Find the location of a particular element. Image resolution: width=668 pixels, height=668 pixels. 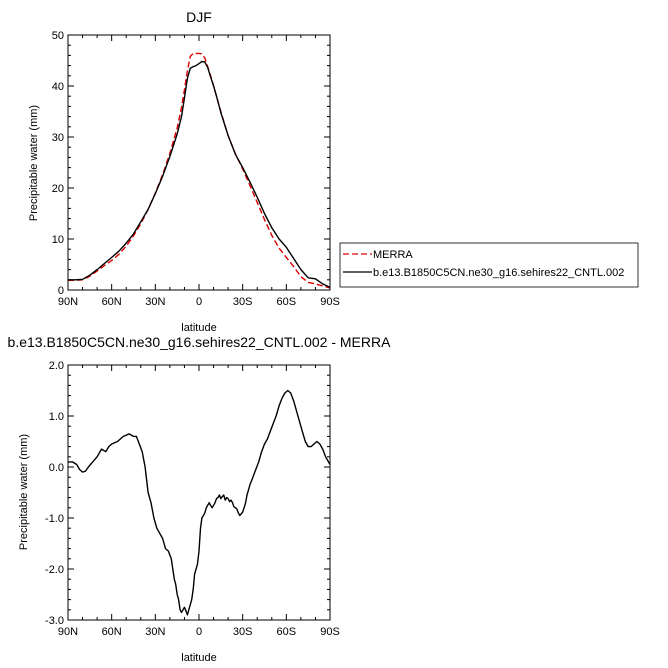

y-tick-label: 0.0 is located at coordinates (56, 468).